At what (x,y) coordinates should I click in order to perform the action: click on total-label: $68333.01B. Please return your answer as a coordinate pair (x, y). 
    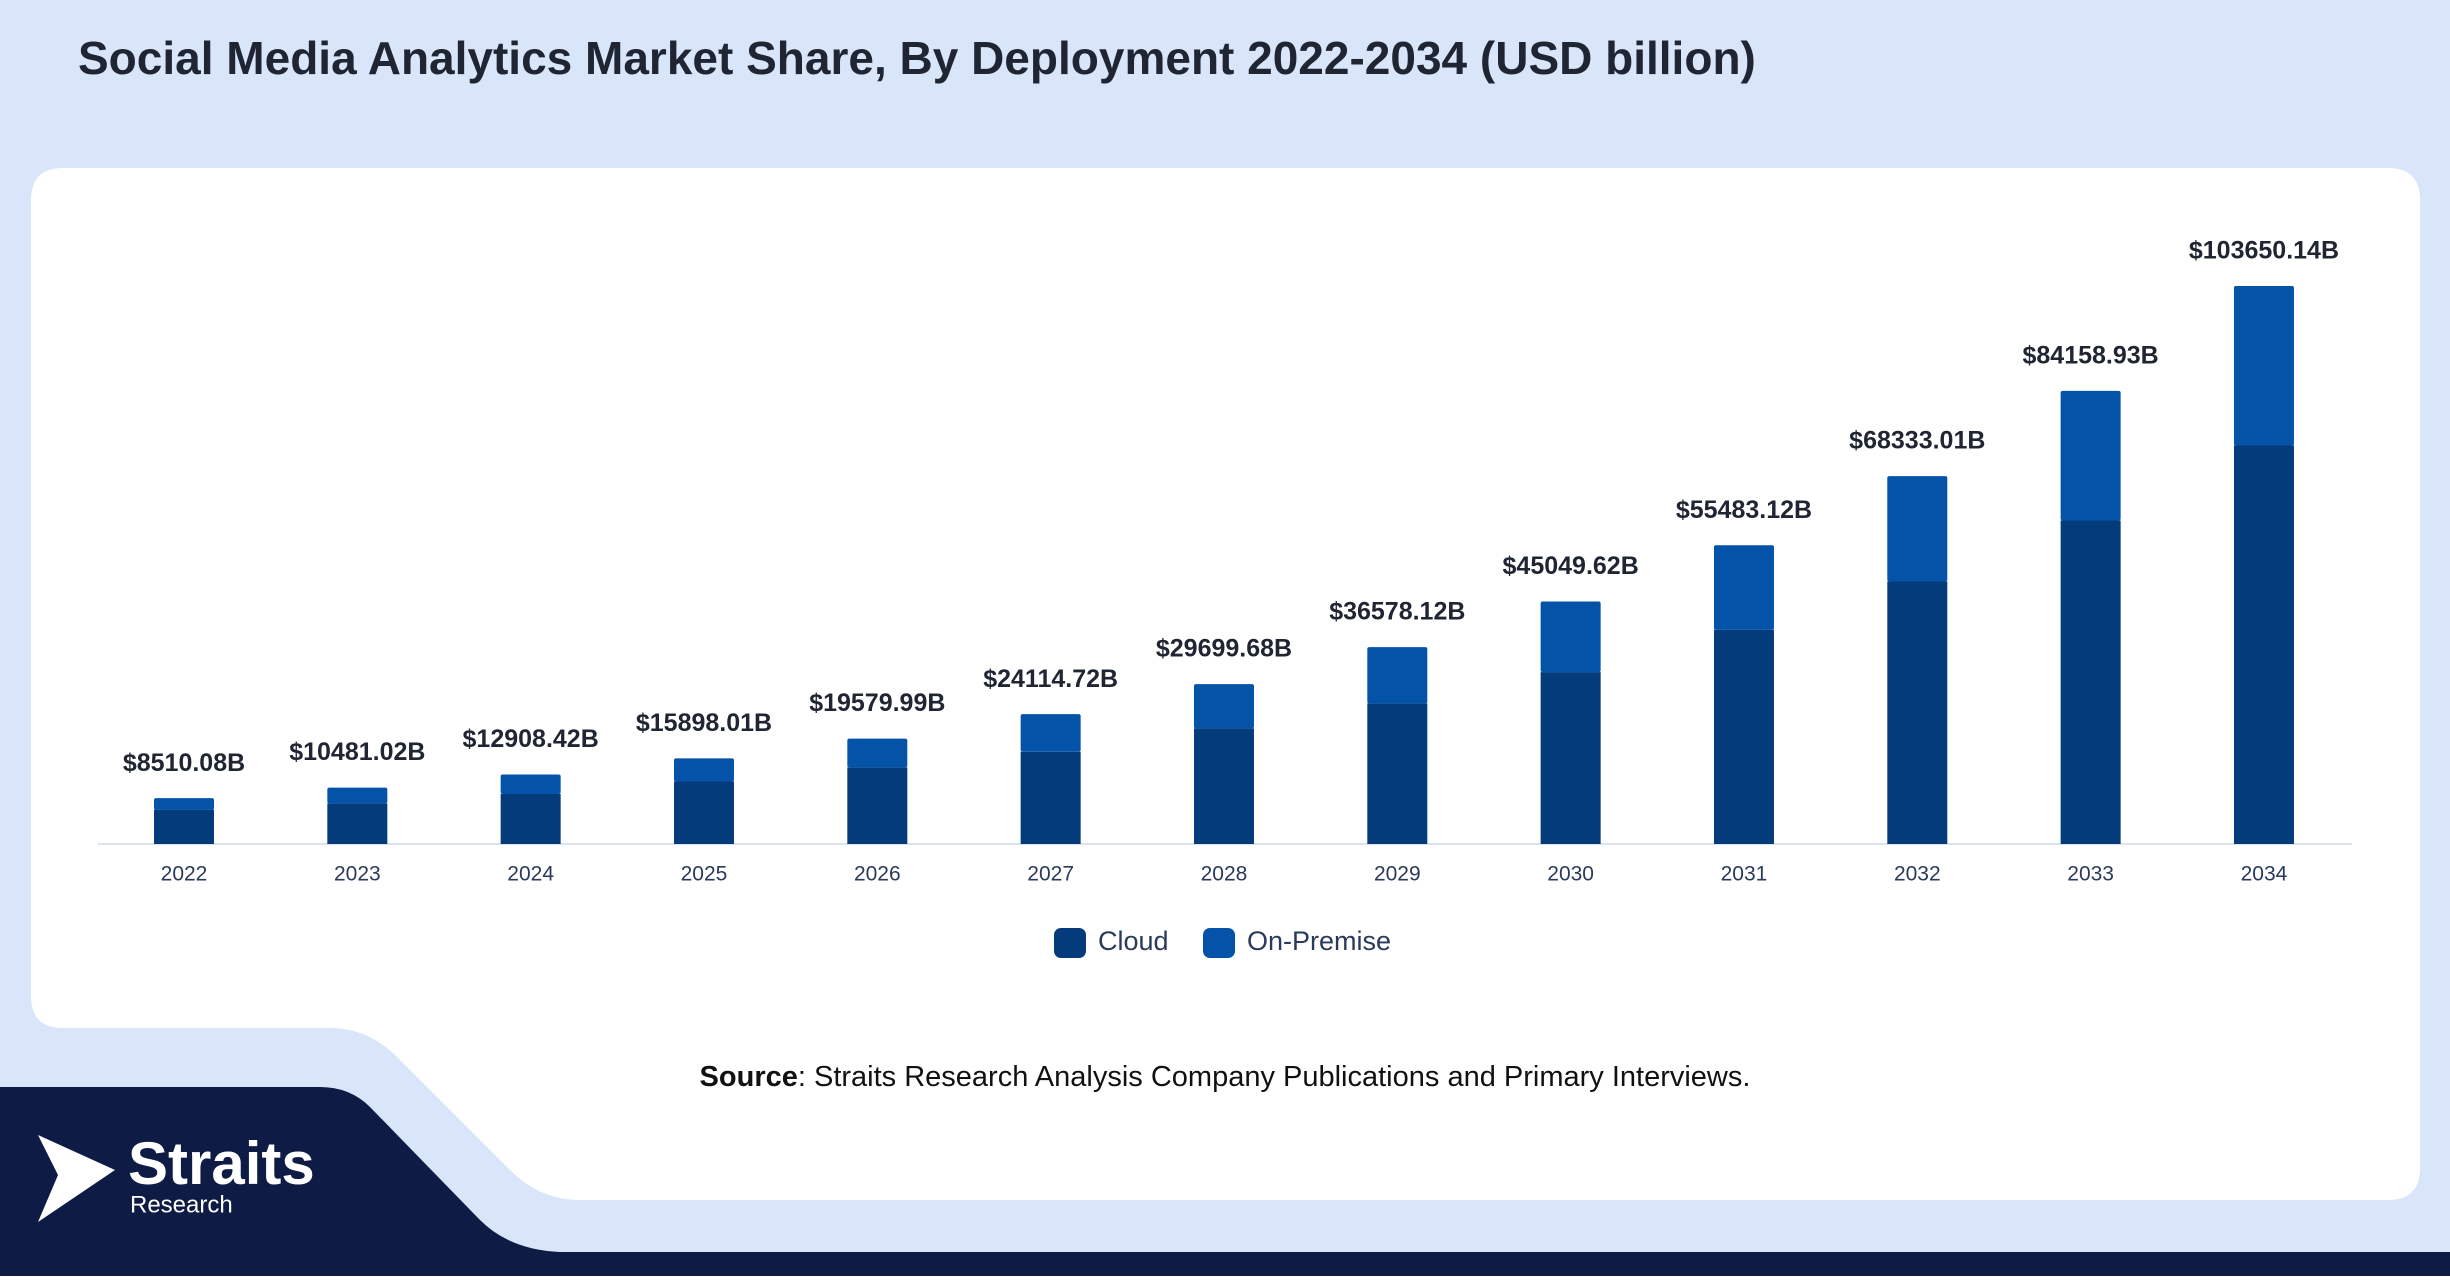
    Looking at the image, I should click on (1917, 441).